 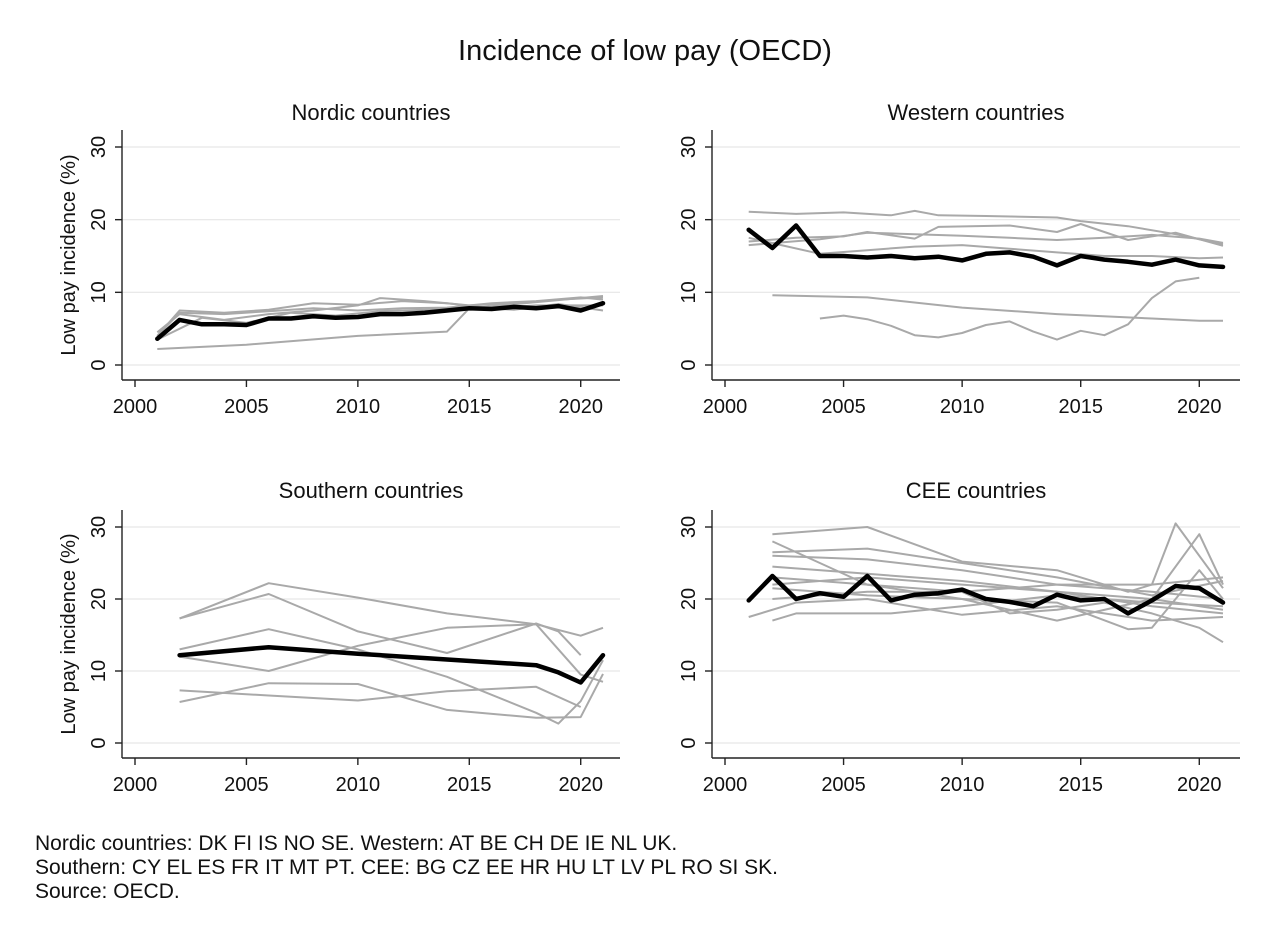 What do you see at coordinates (976, 112) in the screenshot?
I see `panel-title: Western countries` at bounding box center [976, 112].